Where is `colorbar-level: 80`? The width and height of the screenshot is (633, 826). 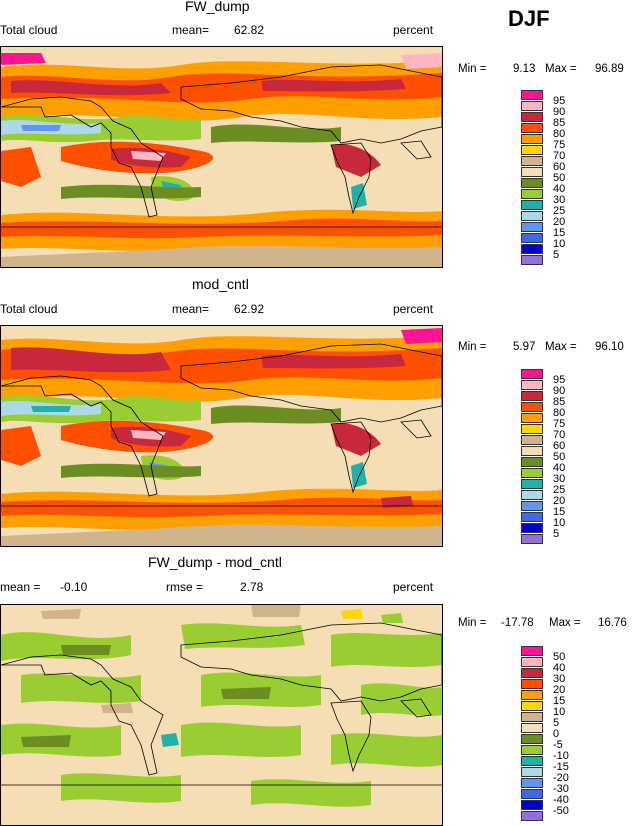 colorbar-level: 80 is located at coordinates (559, 413).